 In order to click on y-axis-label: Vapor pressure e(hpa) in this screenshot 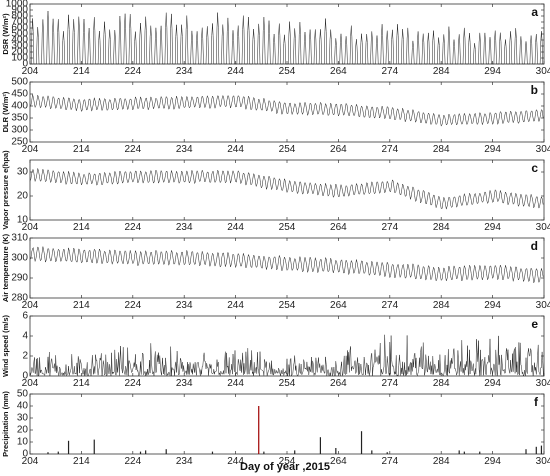, I will do `click(5, 190)`.